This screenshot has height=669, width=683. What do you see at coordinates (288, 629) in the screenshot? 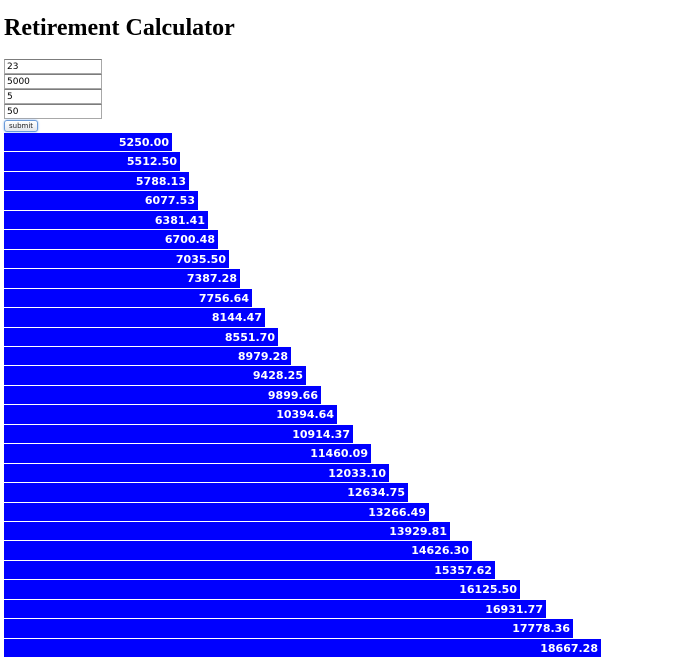
I see `bar: 17778.36` at bounding box center [288, 629].